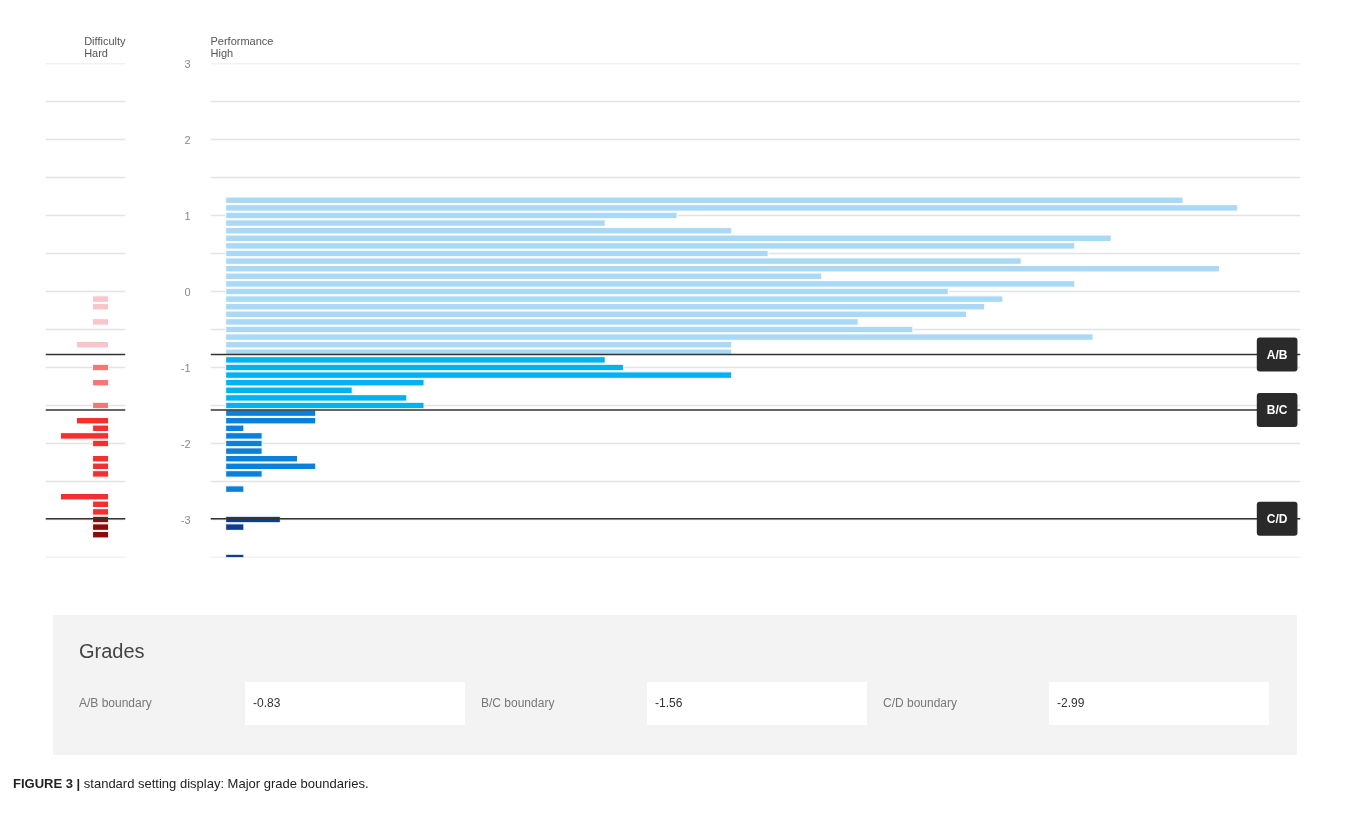 This screenshot has width=1355, height=831. What do you see at coordinates (235, 489) in the screenshot?
I see `bar` at bounding box center [235, 489].